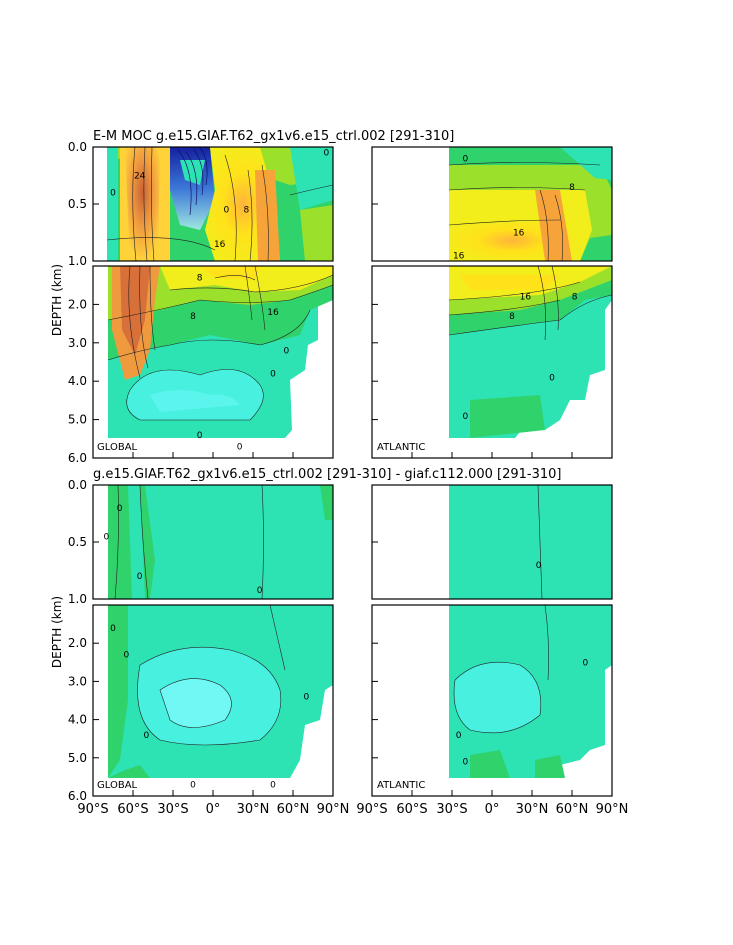  I want to click on basin-label-global-bottom: GLOBAL, so click(117, 785).